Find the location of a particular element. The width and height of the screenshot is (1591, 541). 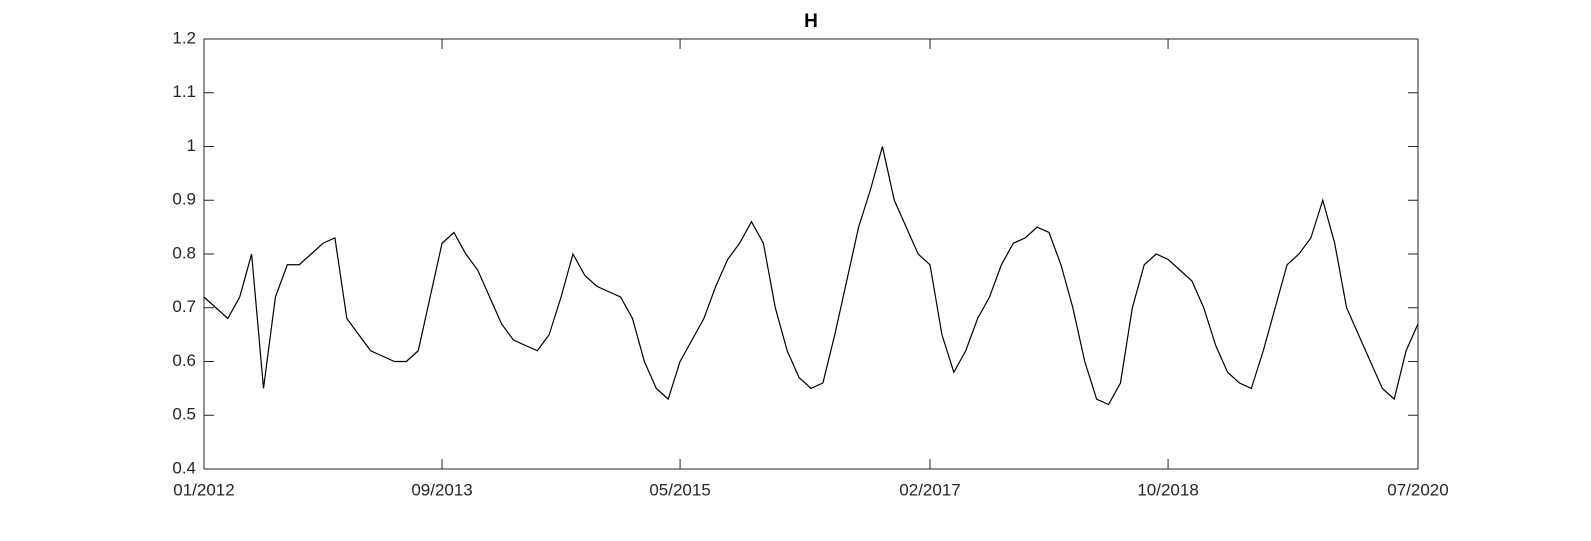

y-tick-label: 0.4 is located at coordinates (184, 467).